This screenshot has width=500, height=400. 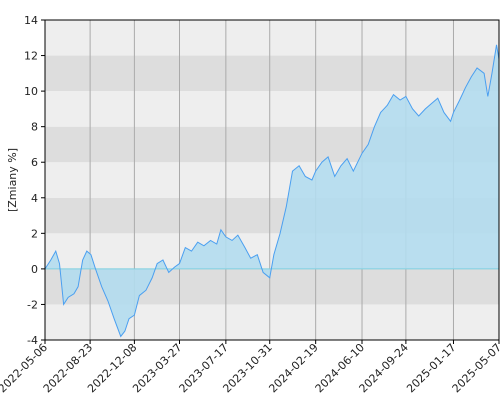 What do you see at coordinates (34, 269) in the screenshot?
I see `y-tick-label: 0` at bounding box center [34, 269].